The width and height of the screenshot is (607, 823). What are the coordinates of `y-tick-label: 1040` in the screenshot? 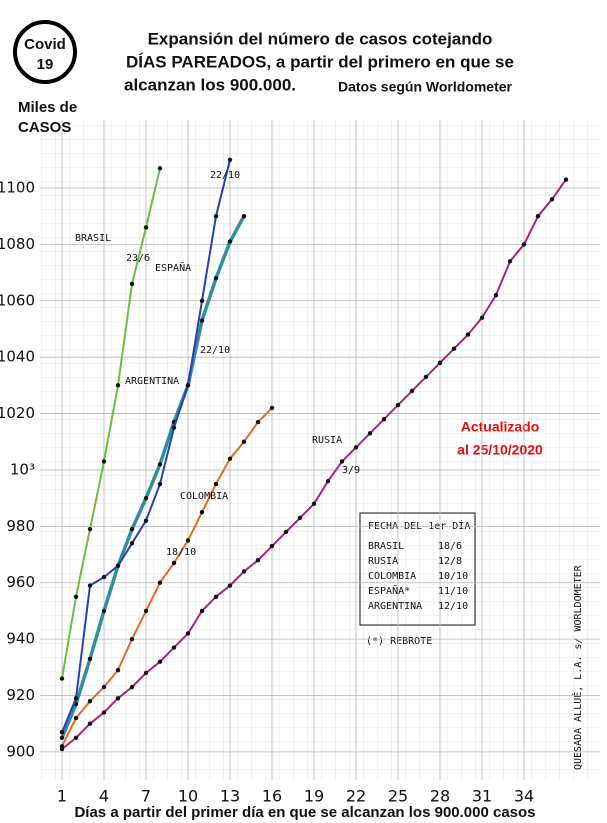 It's located at (17, 357).